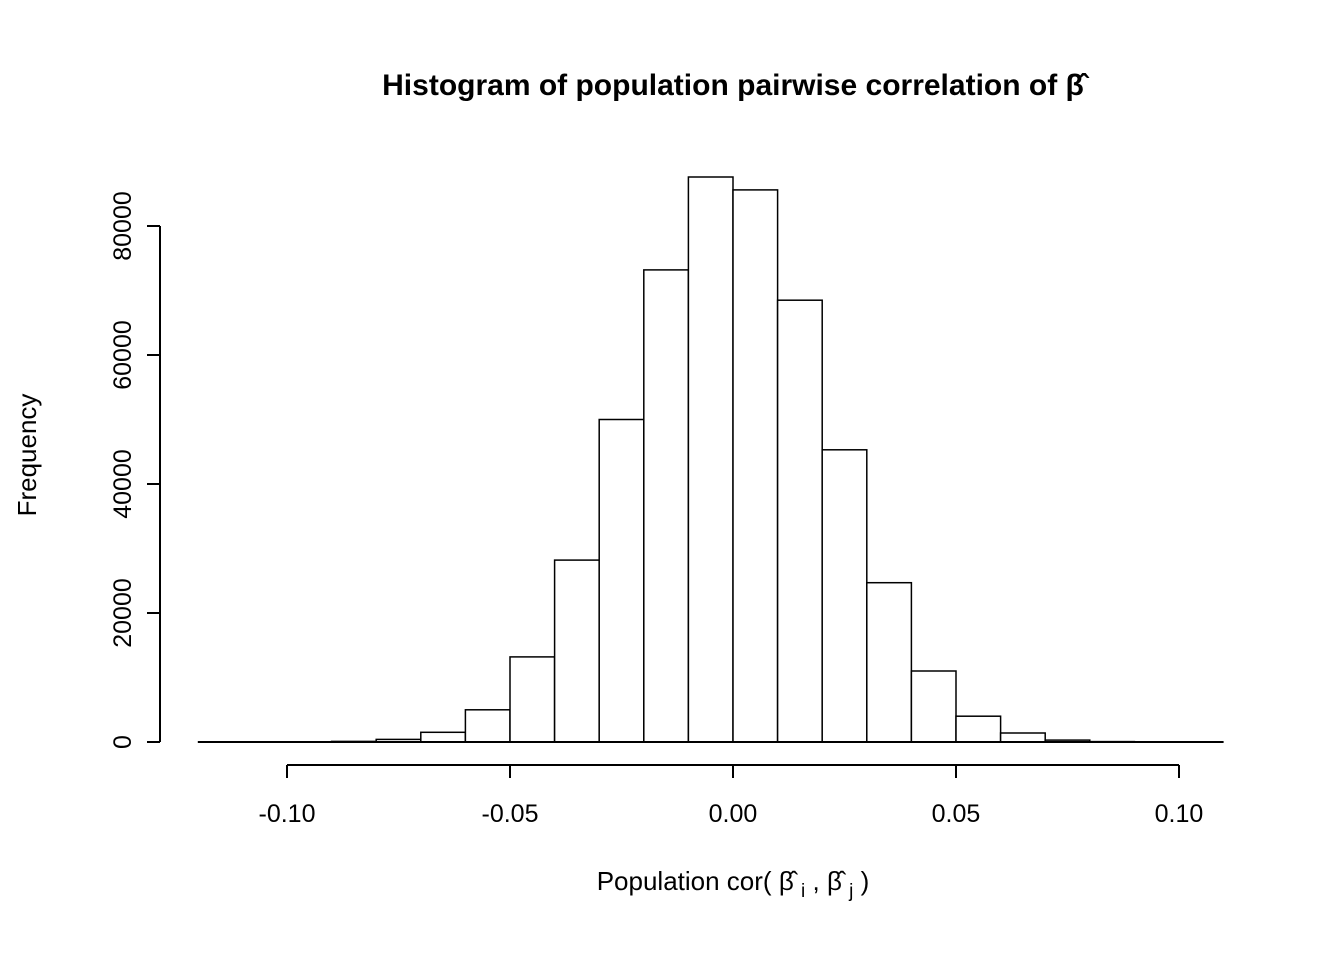 The image size is (1344, 960). I want to click on x-axis-tick-label: 0.05, so click(956, 814).